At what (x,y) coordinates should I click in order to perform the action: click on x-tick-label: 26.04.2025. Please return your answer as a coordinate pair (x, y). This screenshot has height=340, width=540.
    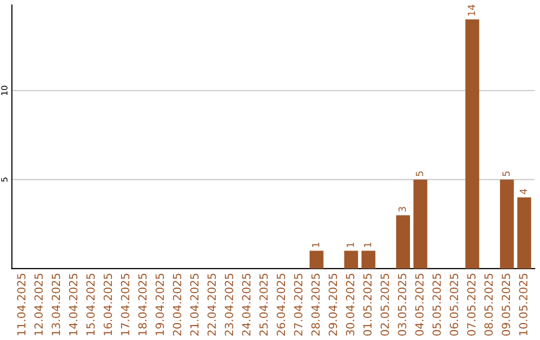
    Looking at the image, I should click on (281, 305).